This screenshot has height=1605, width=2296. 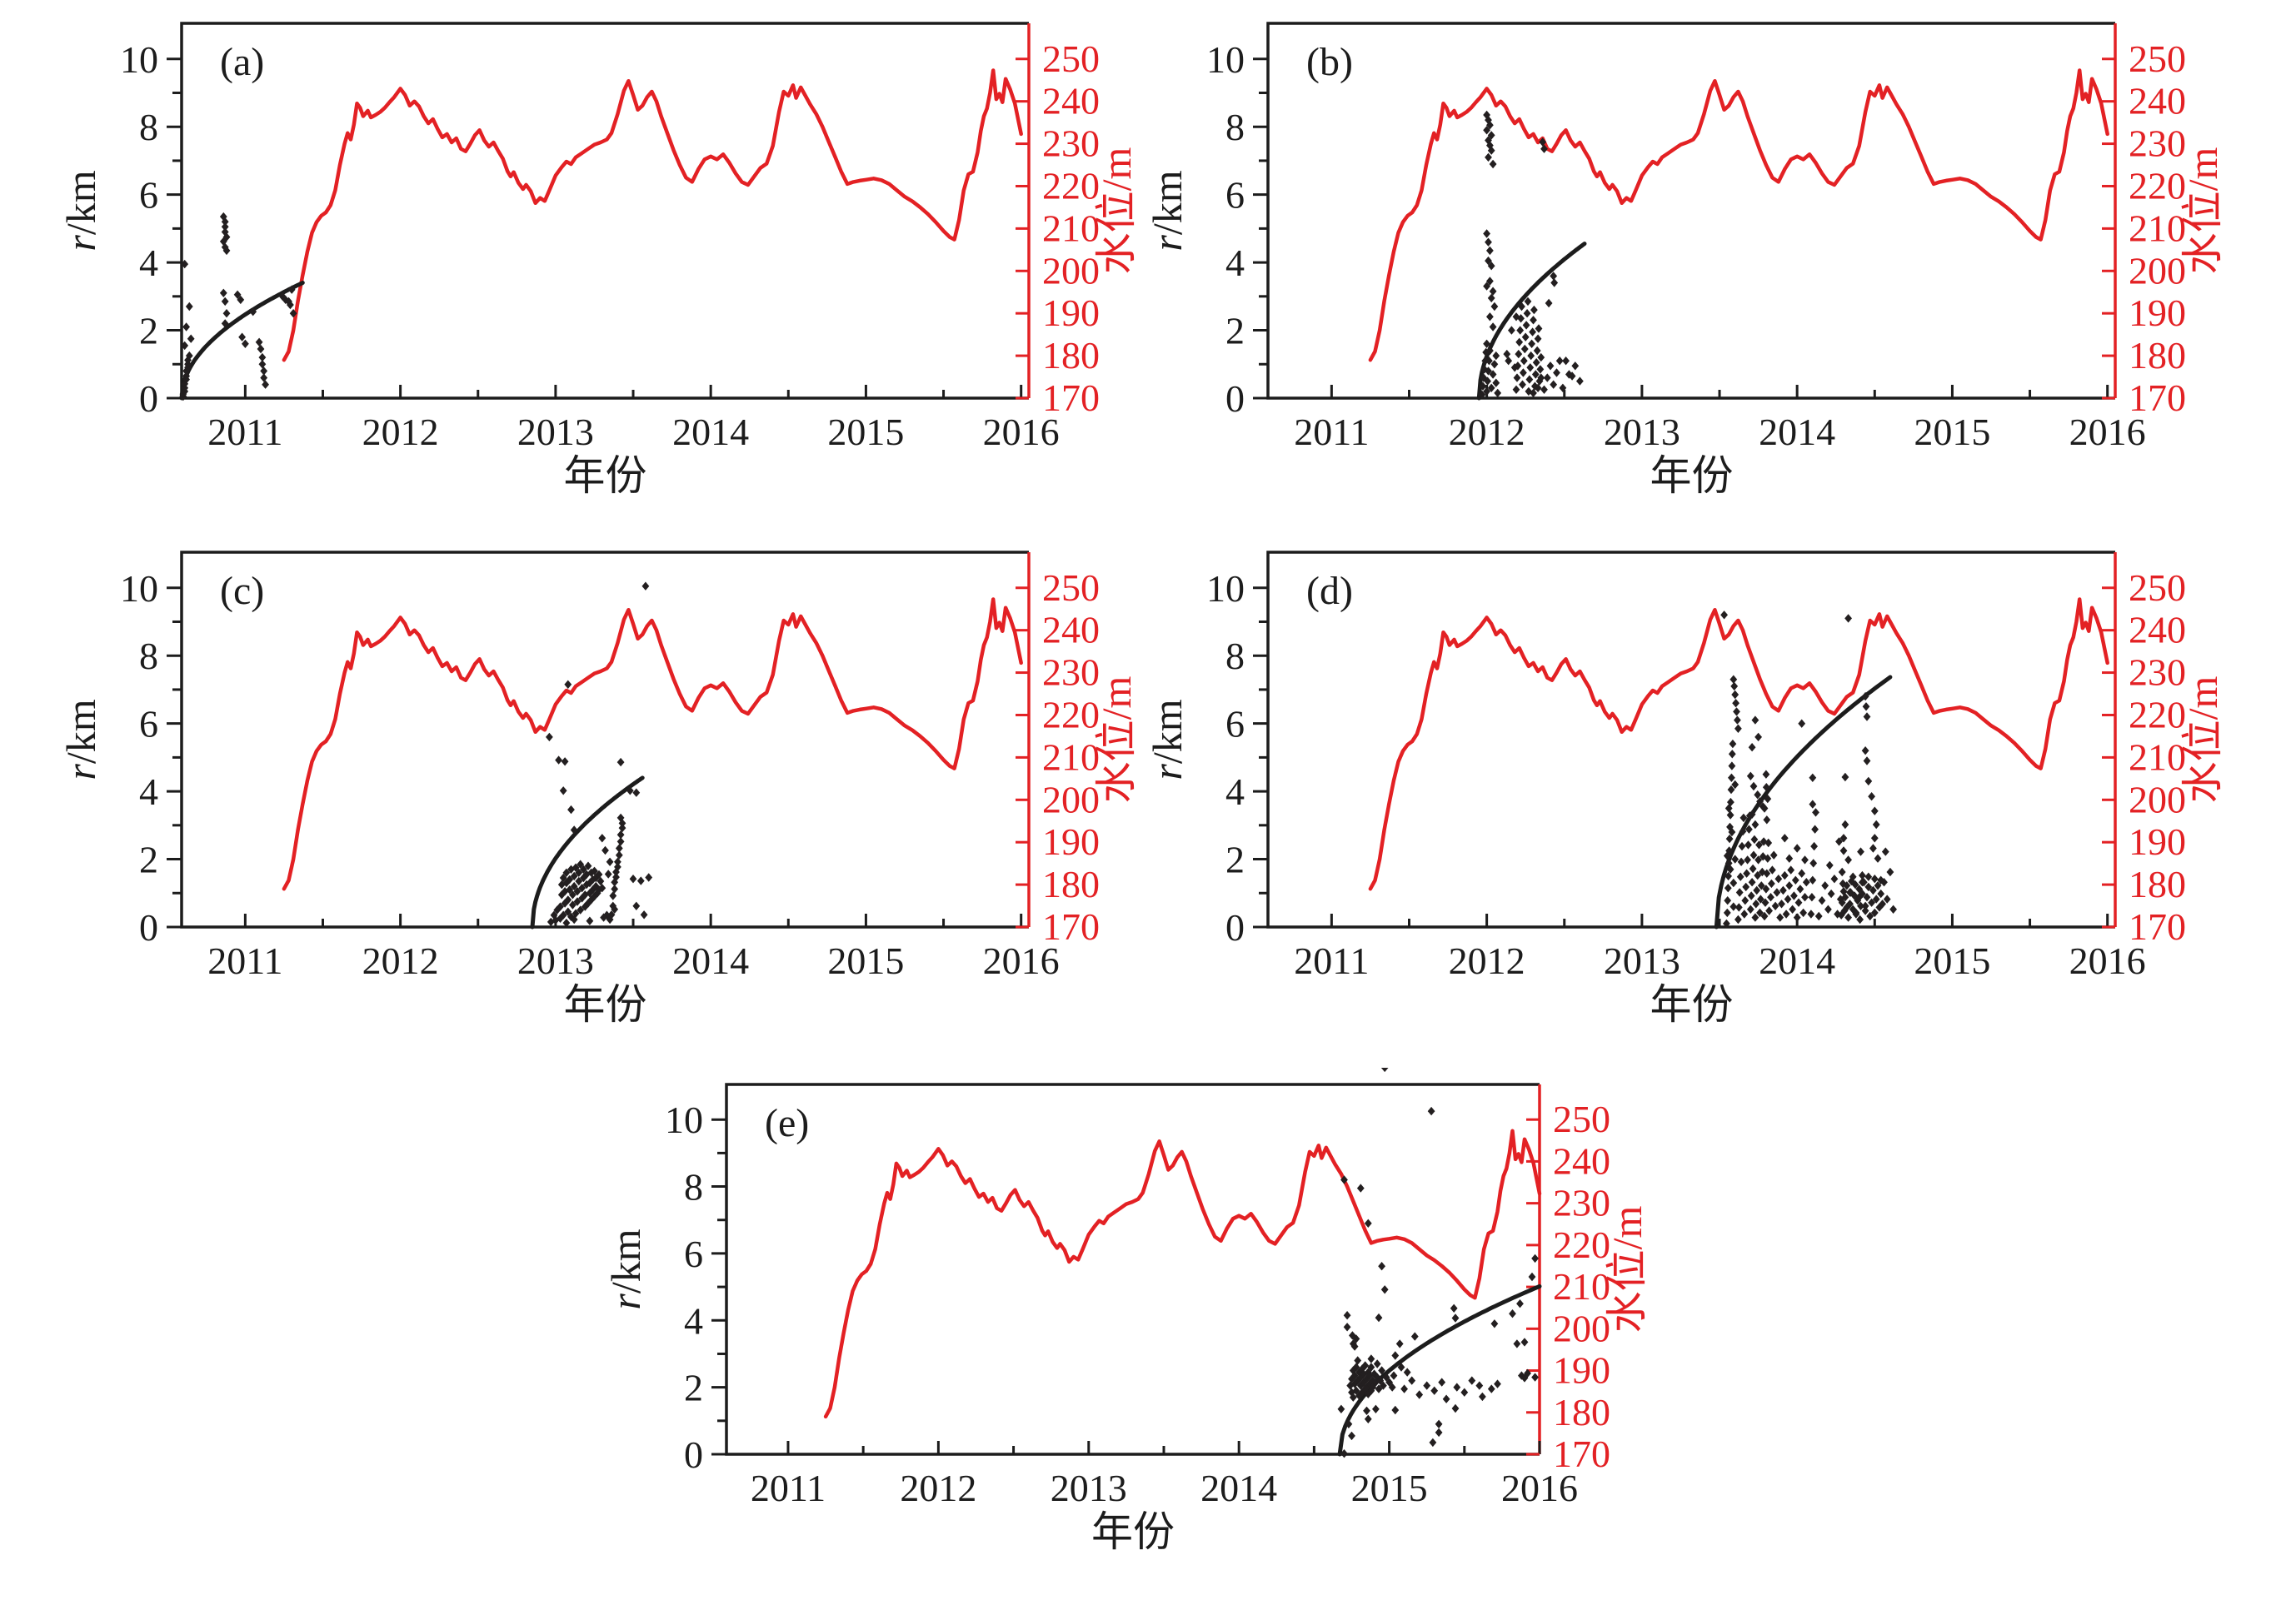 What do you see at coordinates (245, 432) in the screenshot?
I see `x-tick-label: 2011` at bounding box center [245, 432].